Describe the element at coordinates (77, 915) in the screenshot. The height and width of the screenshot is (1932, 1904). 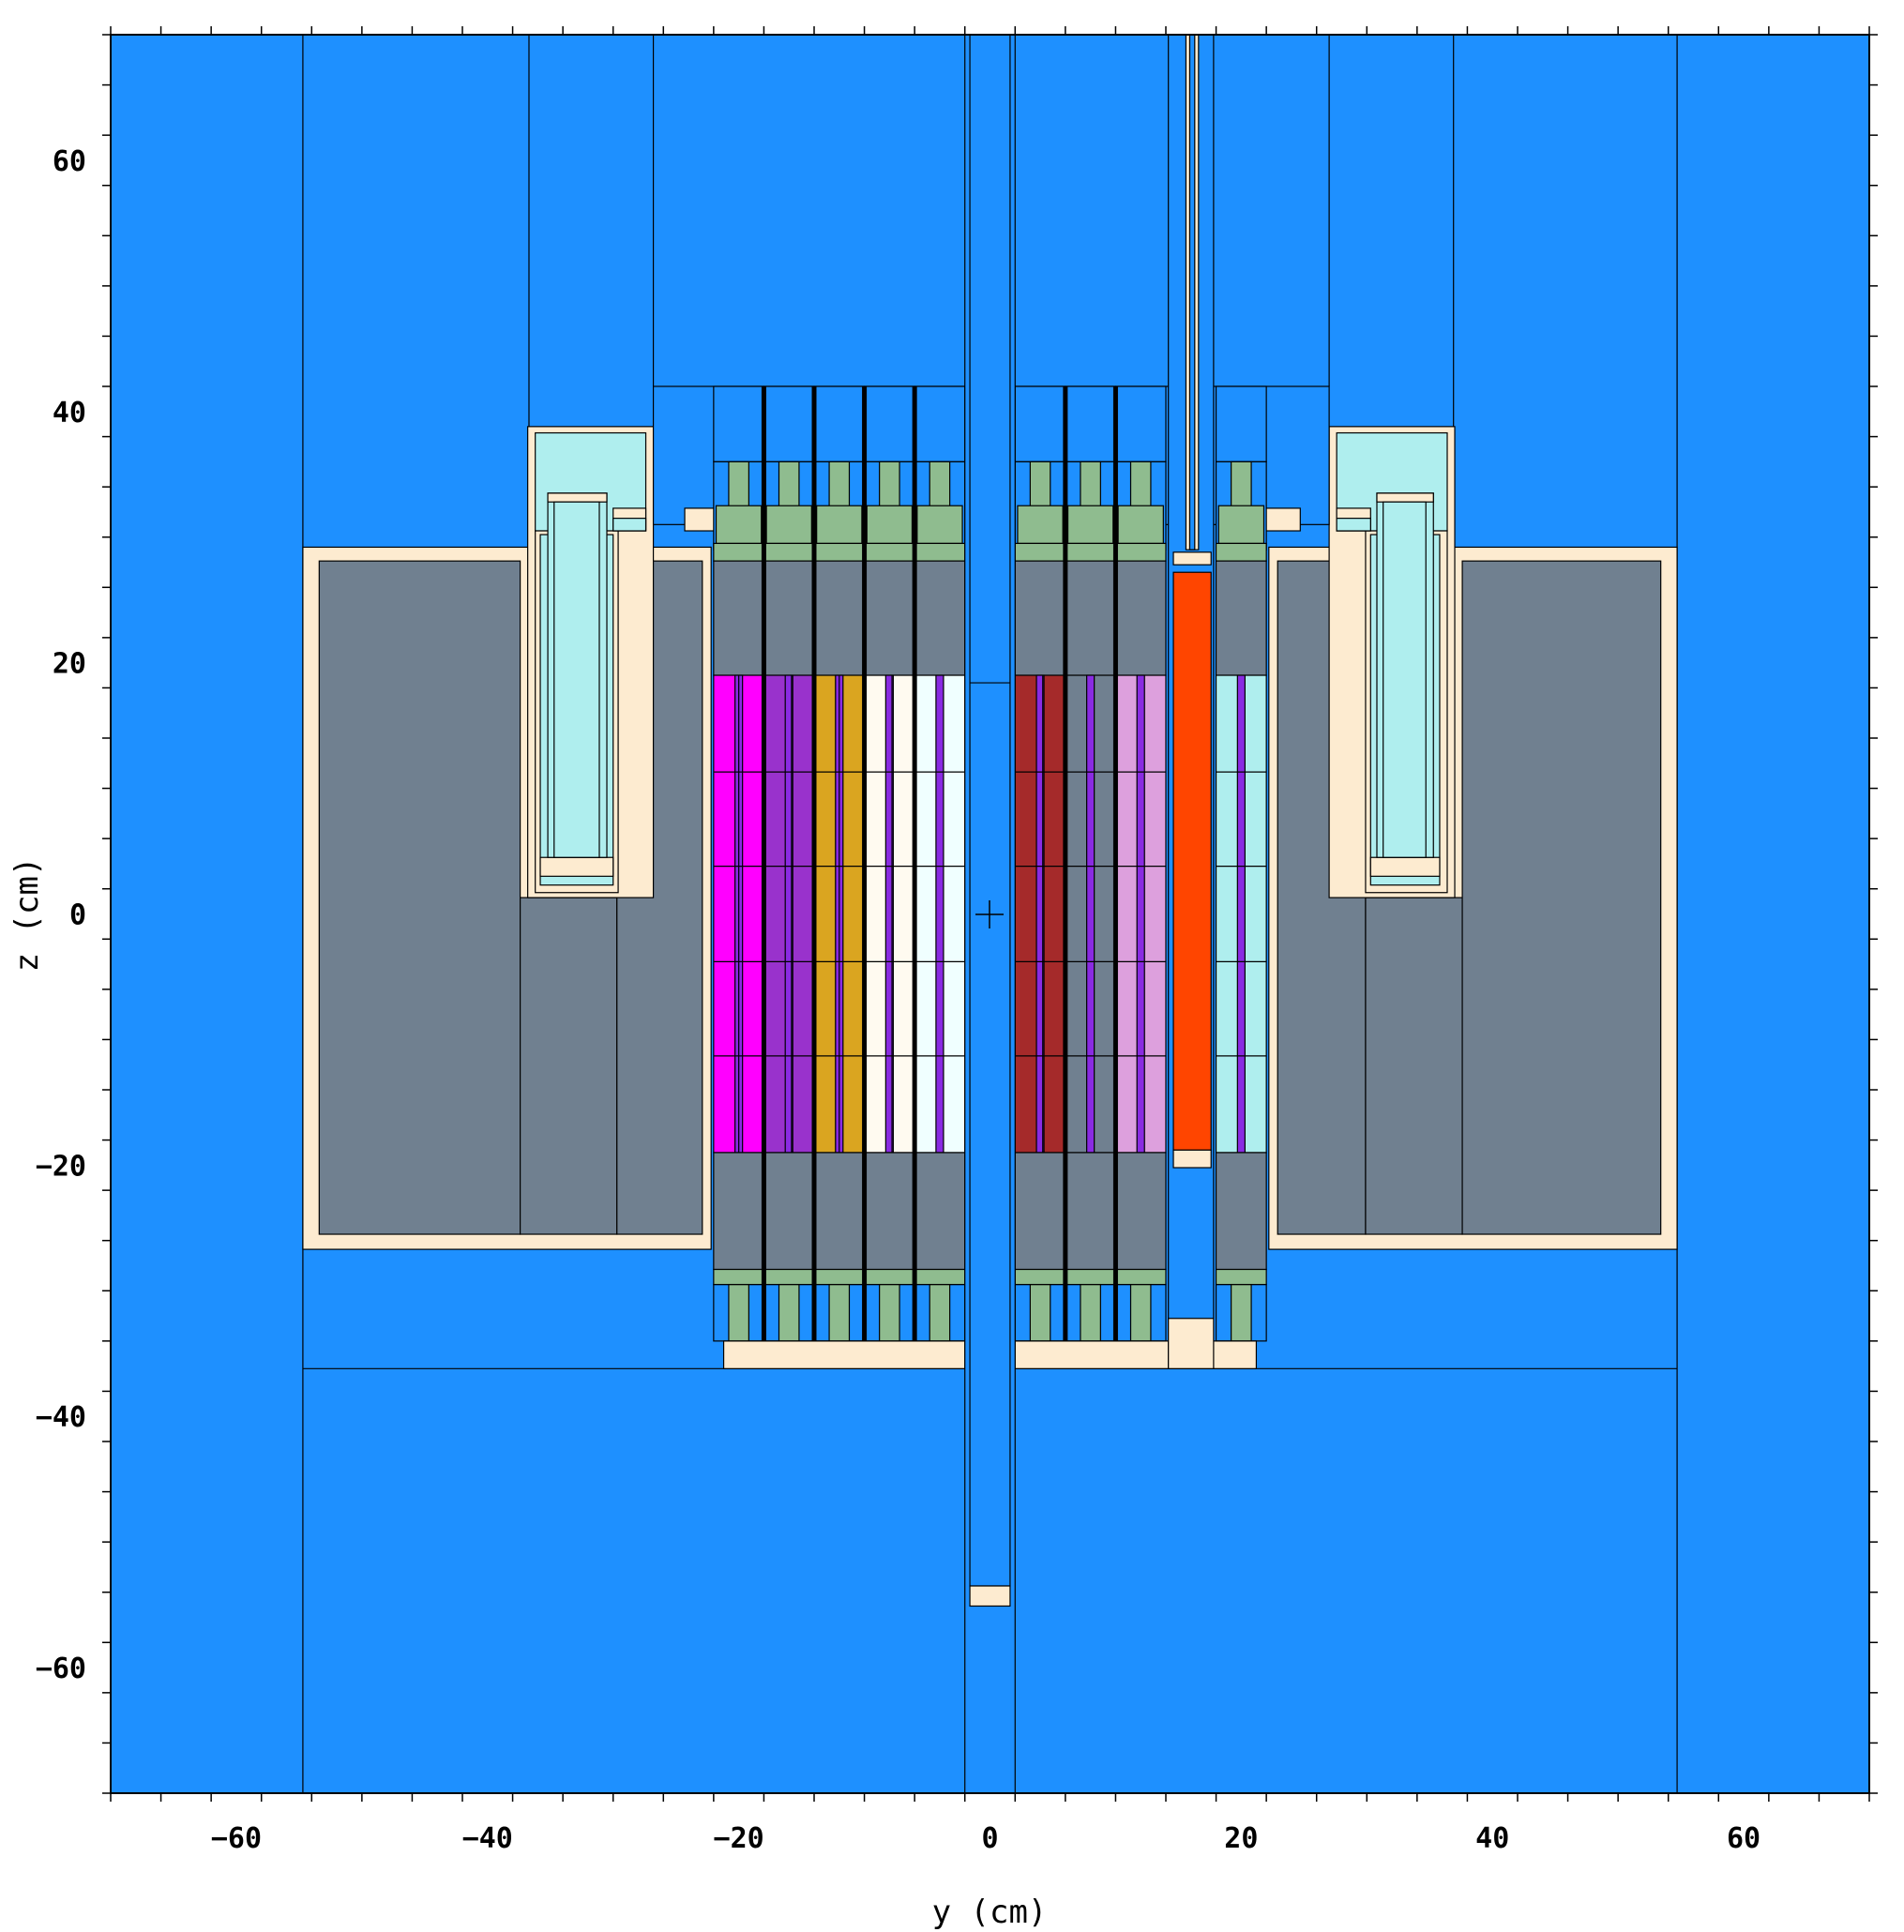
I see `y-tick-label: 0` at that location.